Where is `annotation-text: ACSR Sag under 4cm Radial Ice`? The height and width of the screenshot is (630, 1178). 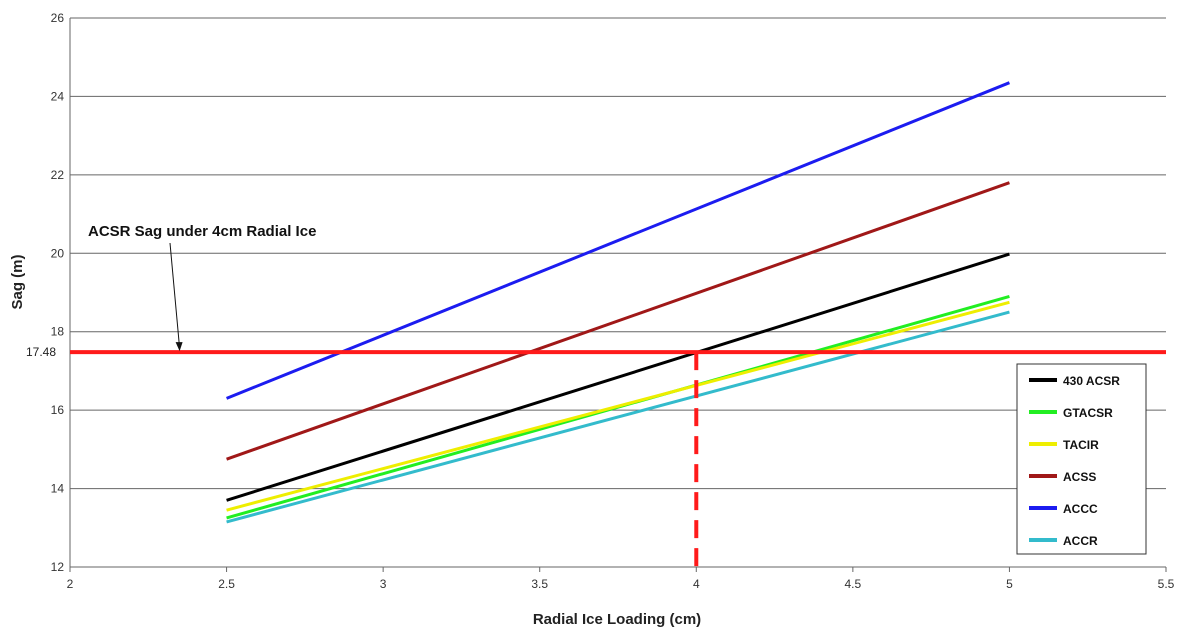 annotation-text: ACSR Sag under 4cm Radial Ice is located at coordinates (202, 231).